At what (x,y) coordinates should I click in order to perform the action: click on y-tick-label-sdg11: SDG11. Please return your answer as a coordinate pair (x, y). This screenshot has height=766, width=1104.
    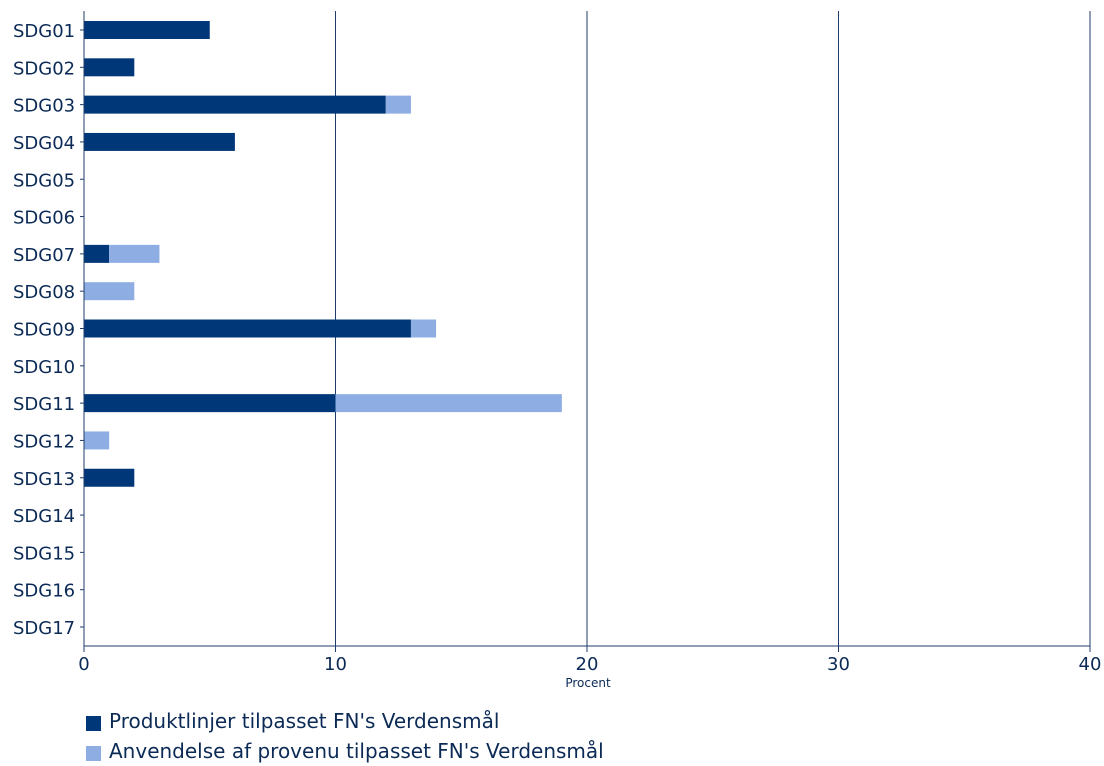
    Looking at the image, I should click on (44, 404).